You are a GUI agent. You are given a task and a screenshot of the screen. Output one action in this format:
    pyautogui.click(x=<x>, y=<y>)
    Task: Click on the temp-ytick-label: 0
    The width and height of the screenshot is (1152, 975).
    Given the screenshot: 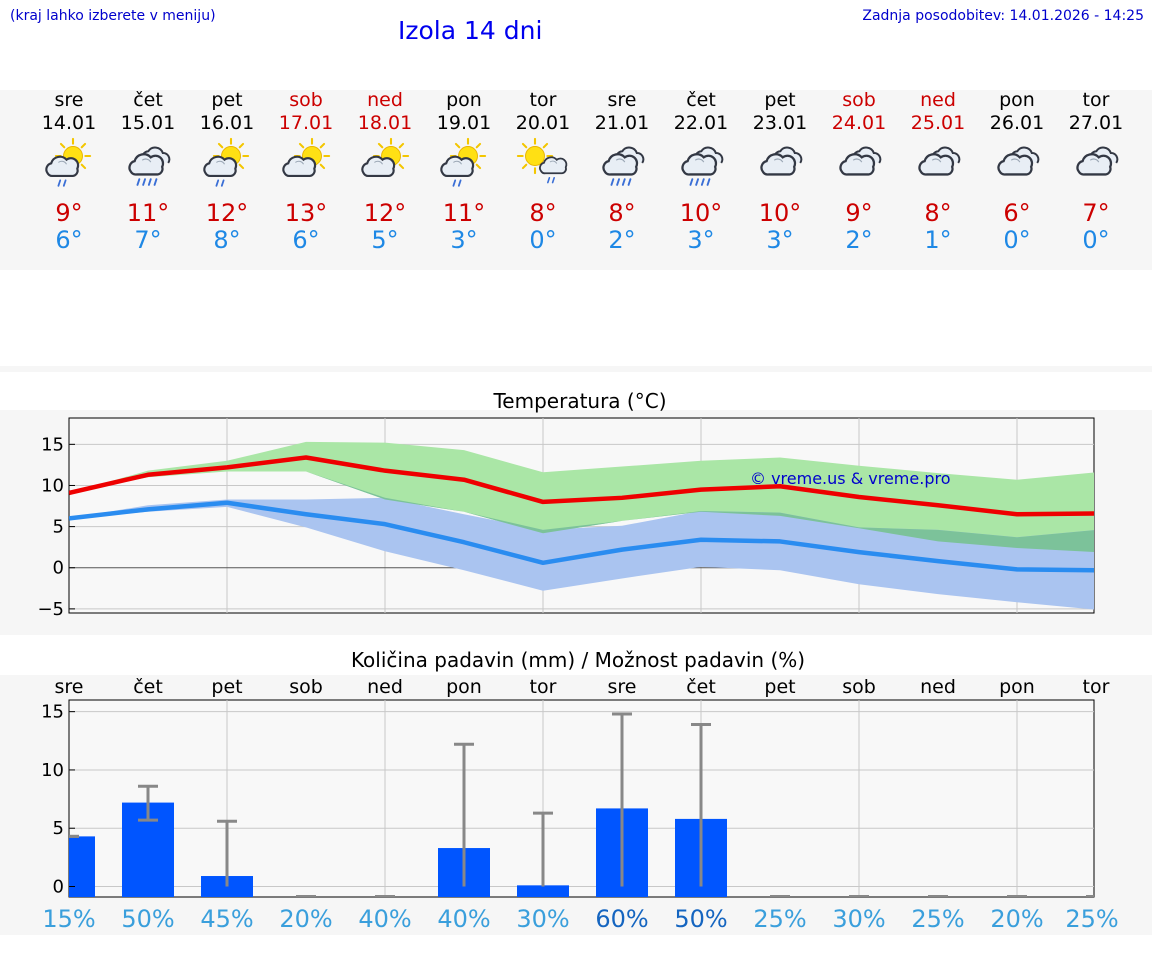 What is the action you would take?
    pyautogui.click(x=58, y=568)
    